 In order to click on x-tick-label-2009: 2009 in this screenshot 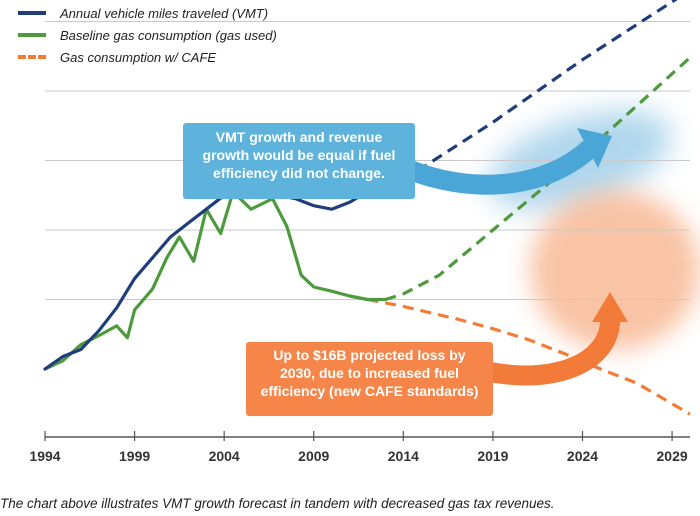, I will do `click(313, 456)`.